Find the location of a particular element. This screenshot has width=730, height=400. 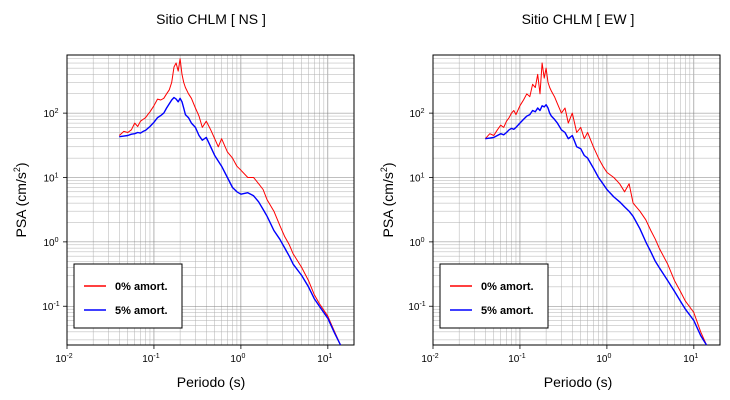

chart-title: Sitio CHLM [ NS ] is located at coordinates (211, 19).